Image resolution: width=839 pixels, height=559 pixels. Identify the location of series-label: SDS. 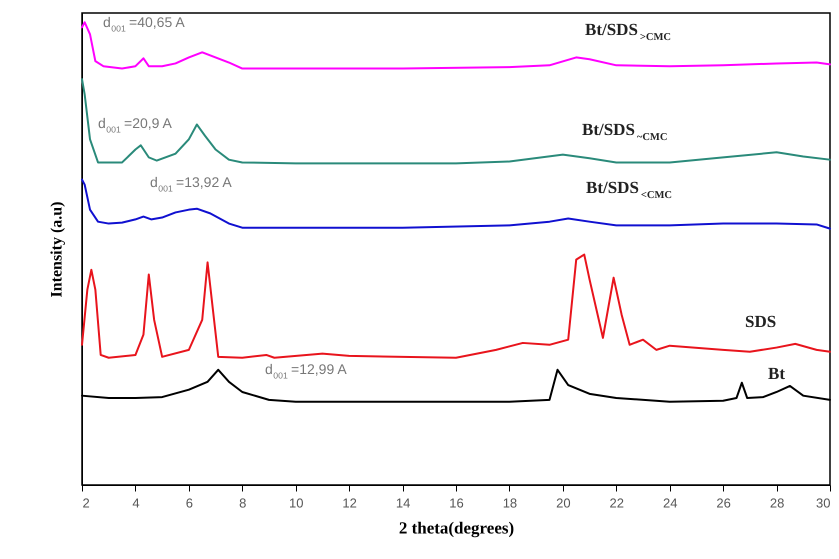
(760, 321).